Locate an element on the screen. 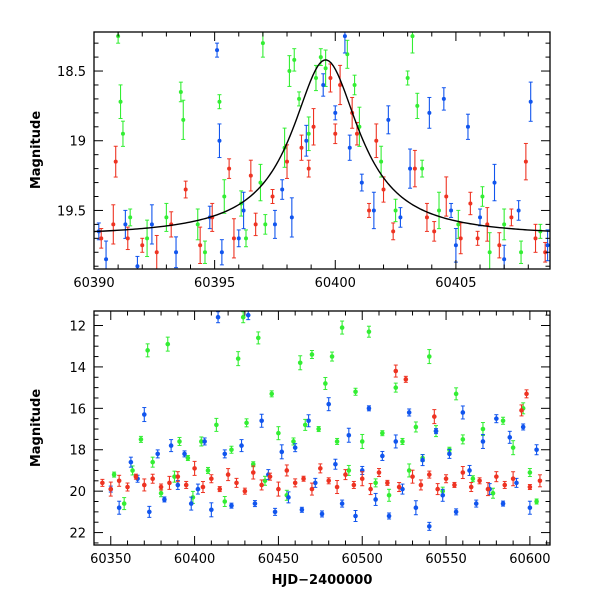 The height and width of the screenshot is (600, 600). bottom-x-tick-label: 60550 is located at coordinates (445, 559).